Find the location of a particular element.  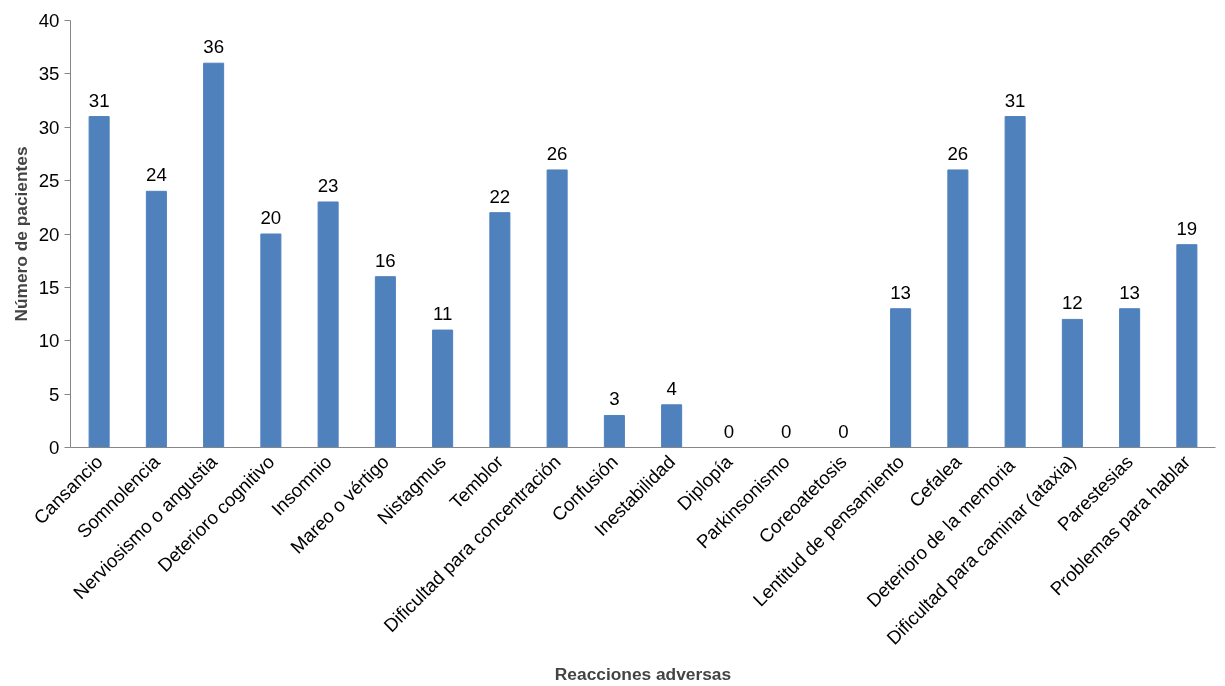

y-tick-label: 20 is located at coordinates (49, 234).